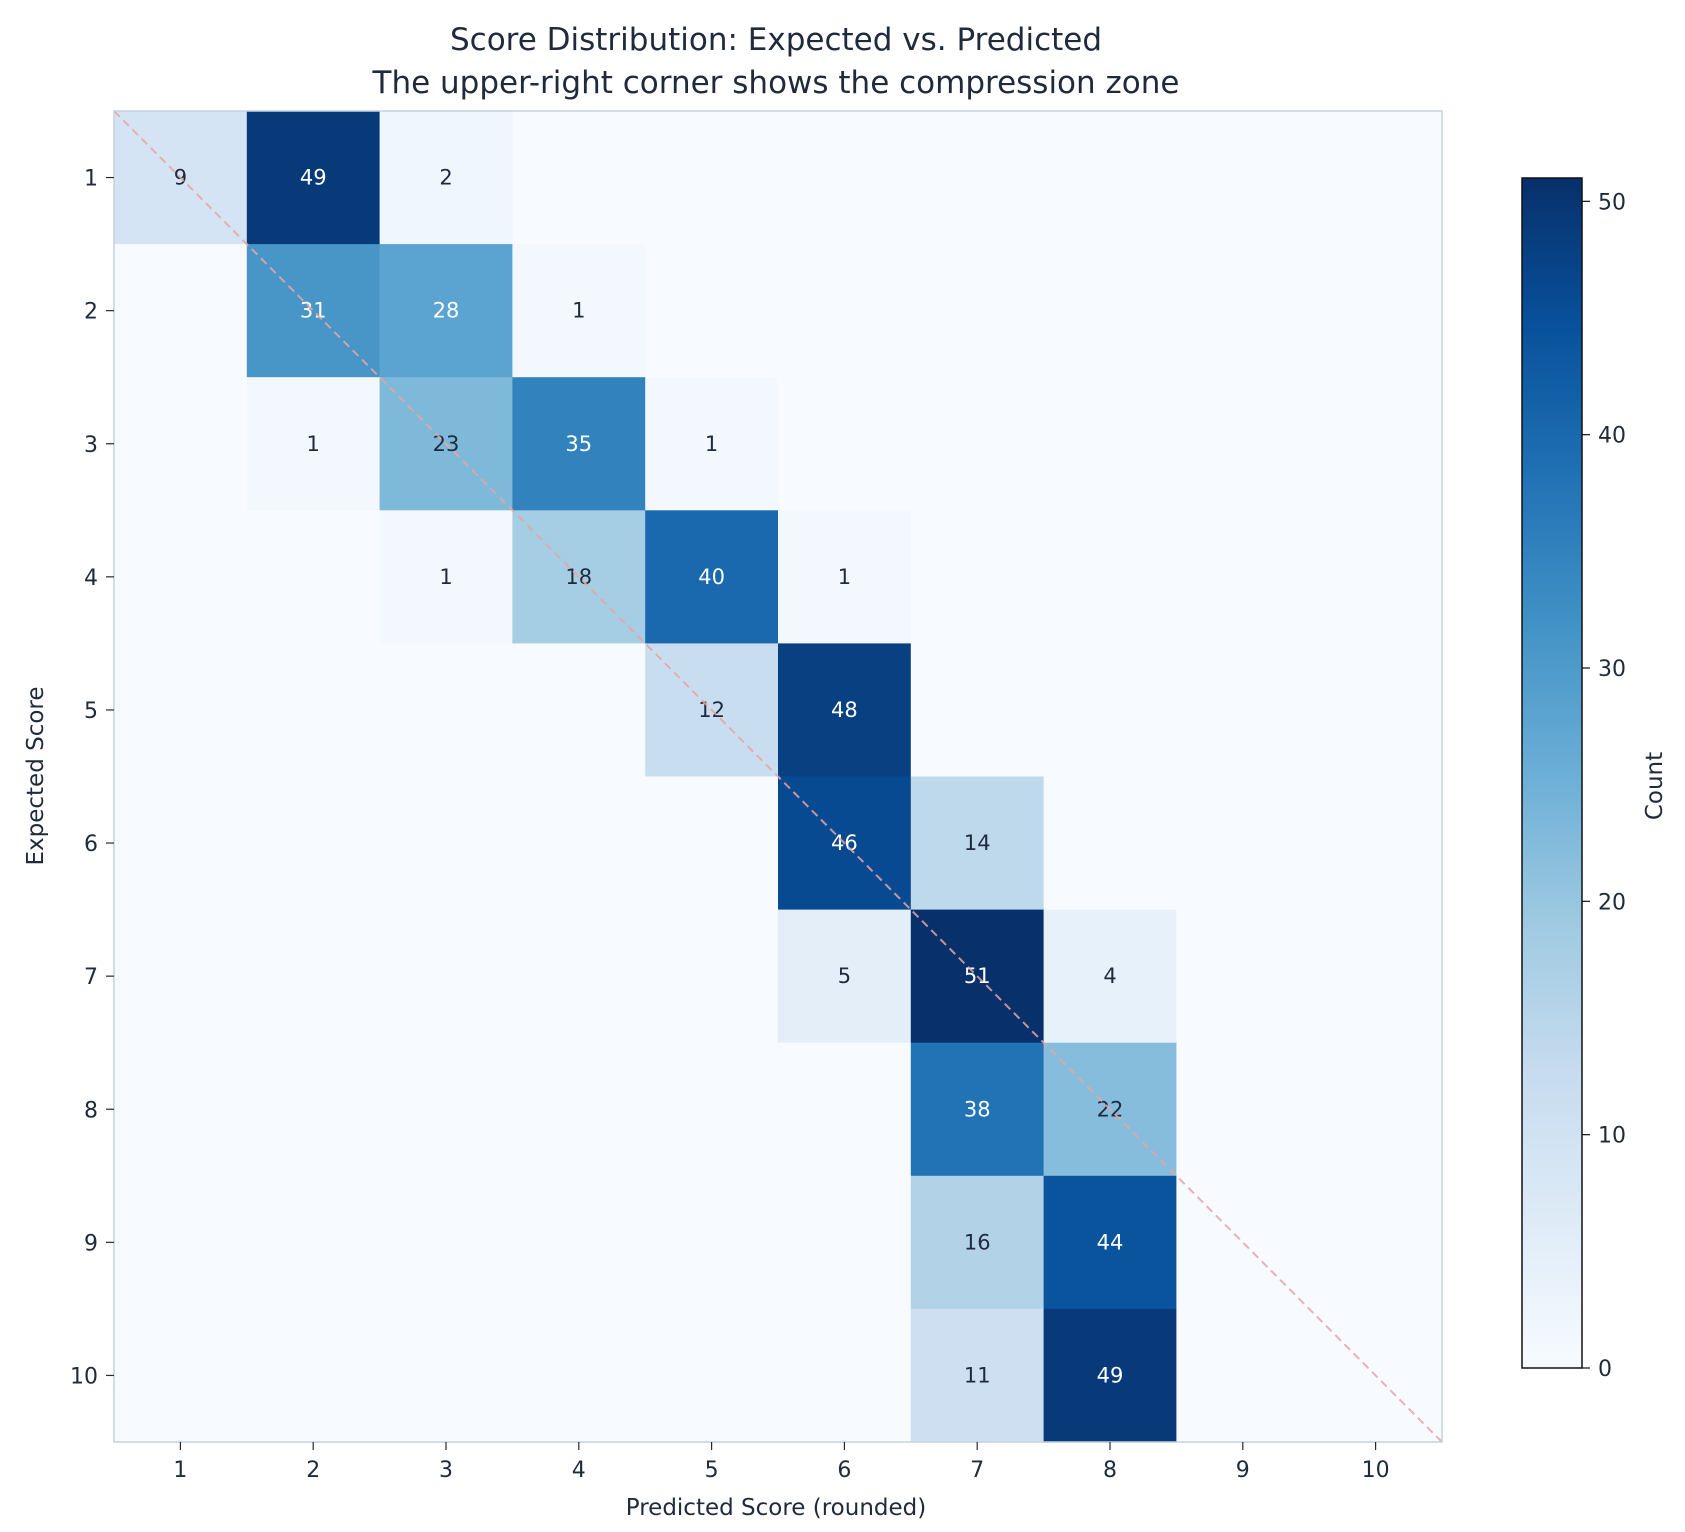 The image size is (1685, 1532). What do you see at coordinates (977, 1470) in the screenshot?
I see `x-tick-label: 7` at bounding box center [977, 1470].